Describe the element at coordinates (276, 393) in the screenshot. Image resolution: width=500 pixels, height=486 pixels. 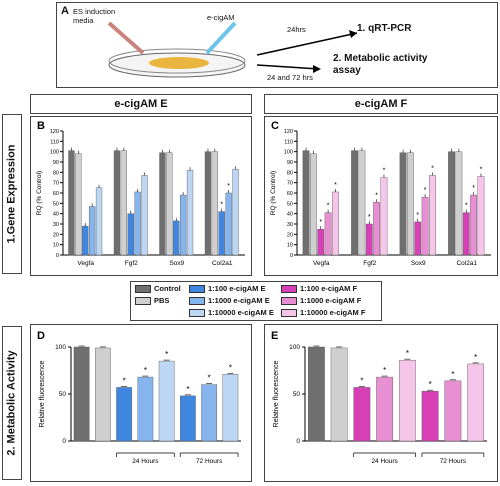
I see `y-axis-label: Relative fluorescence` at that location.